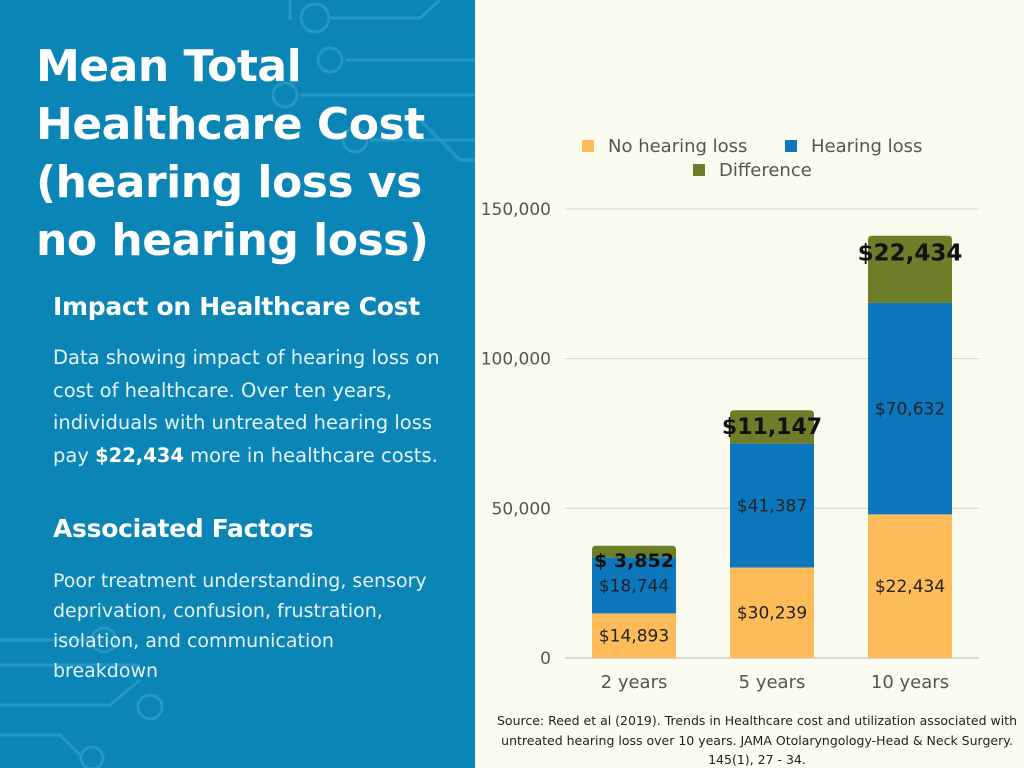 This screenshot has height=768, width=1024. Describe the element at coordinates (910, 254) in the screenshot. I see `data-label-difference-2: $22,434` at that location.